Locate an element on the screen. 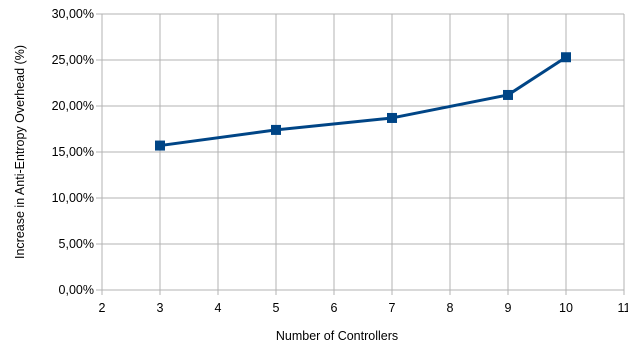 This screenshot has width=628, height=347. x-tick-label: 6 is located at coordinates (334, 308).